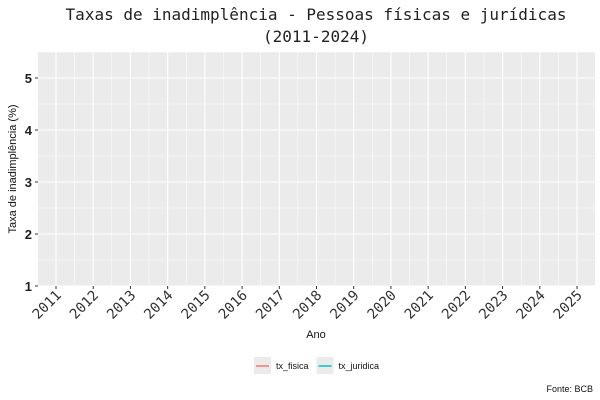 The image size is (600, 400). What do you see at coordinates (28, 182) in the screenshot?
I see `y-tick-label: 3` at bounding box center [28, 182].